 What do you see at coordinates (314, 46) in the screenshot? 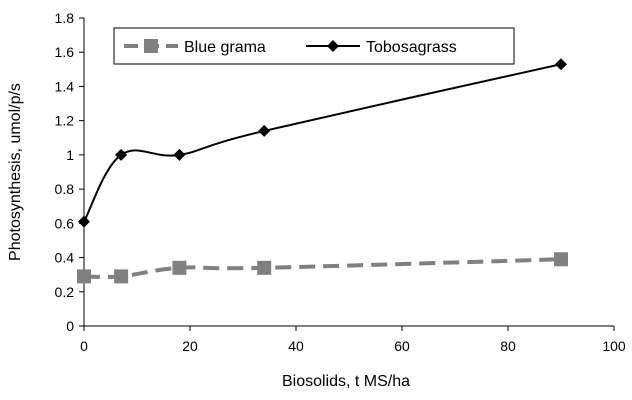
I see `legend: Blue grama Tobosagrass` at bounding box center [314, 46].